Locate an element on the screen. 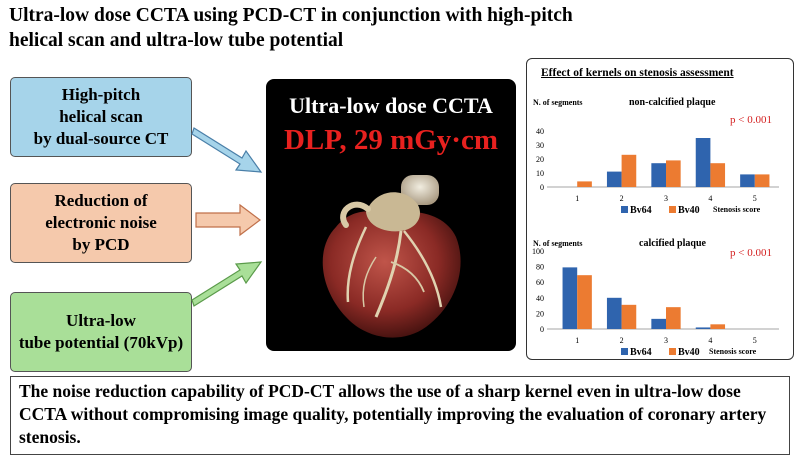 This screenshot has height=461, width=800. arrows is located at coordinates (227, 217).